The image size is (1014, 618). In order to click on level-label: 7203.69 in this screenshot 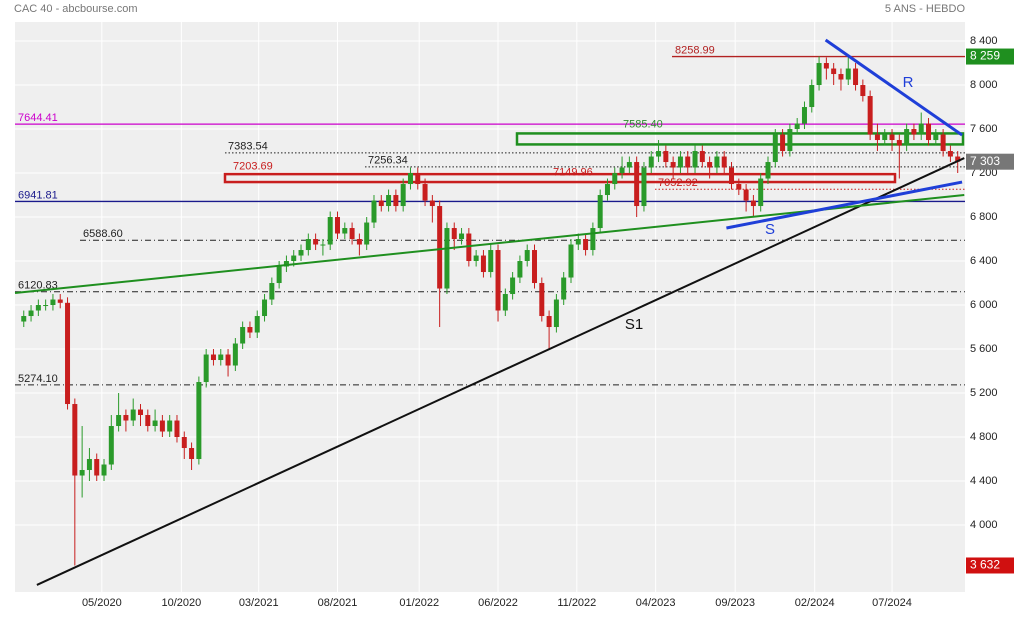, I will do `click(253, 167)`.